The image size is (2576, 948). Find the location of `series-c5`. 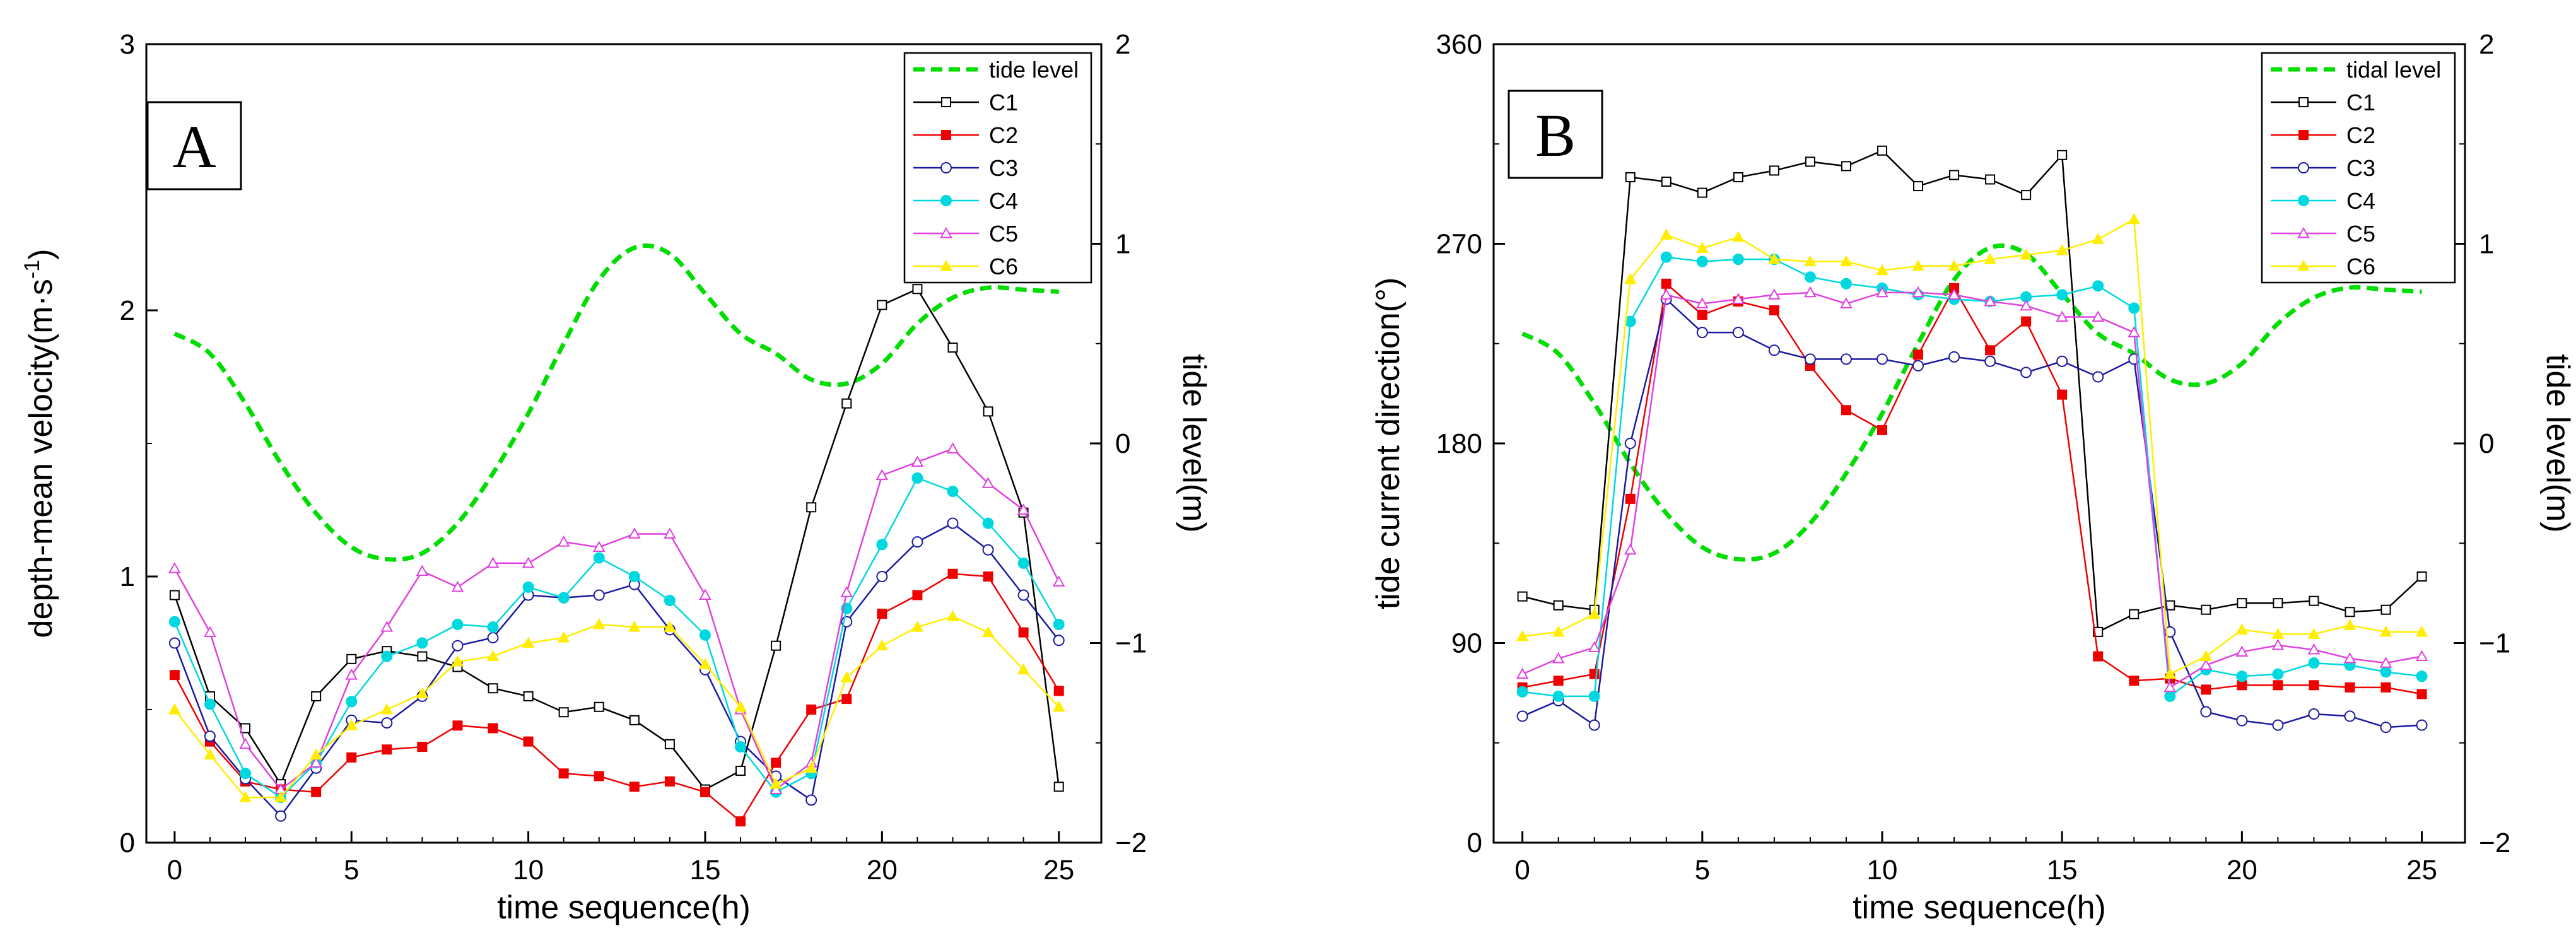

series-c5 is located at coordinates (616, 618).